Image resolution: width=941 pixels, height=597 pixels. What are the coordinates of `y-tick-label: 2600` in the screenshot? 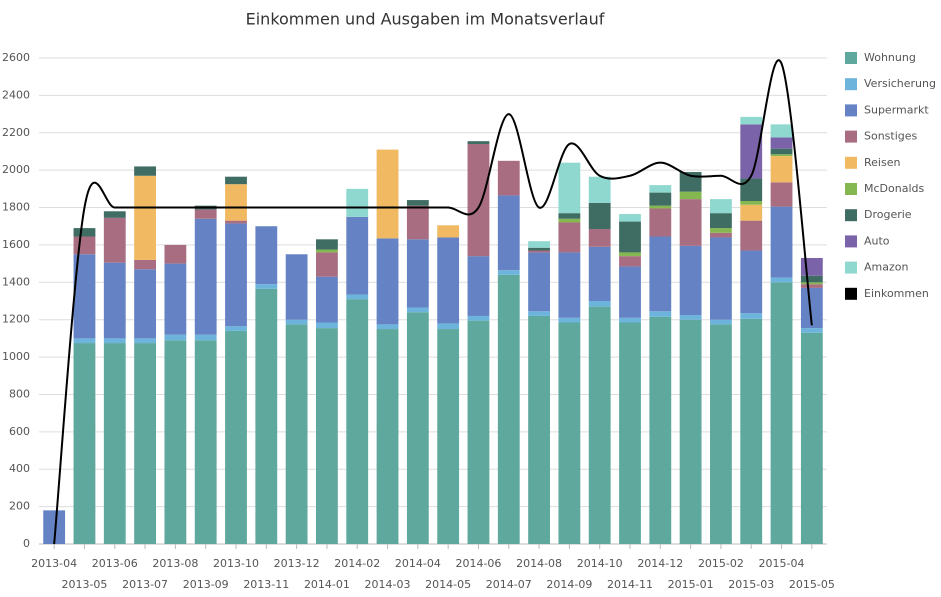 It's located at (16, 57).